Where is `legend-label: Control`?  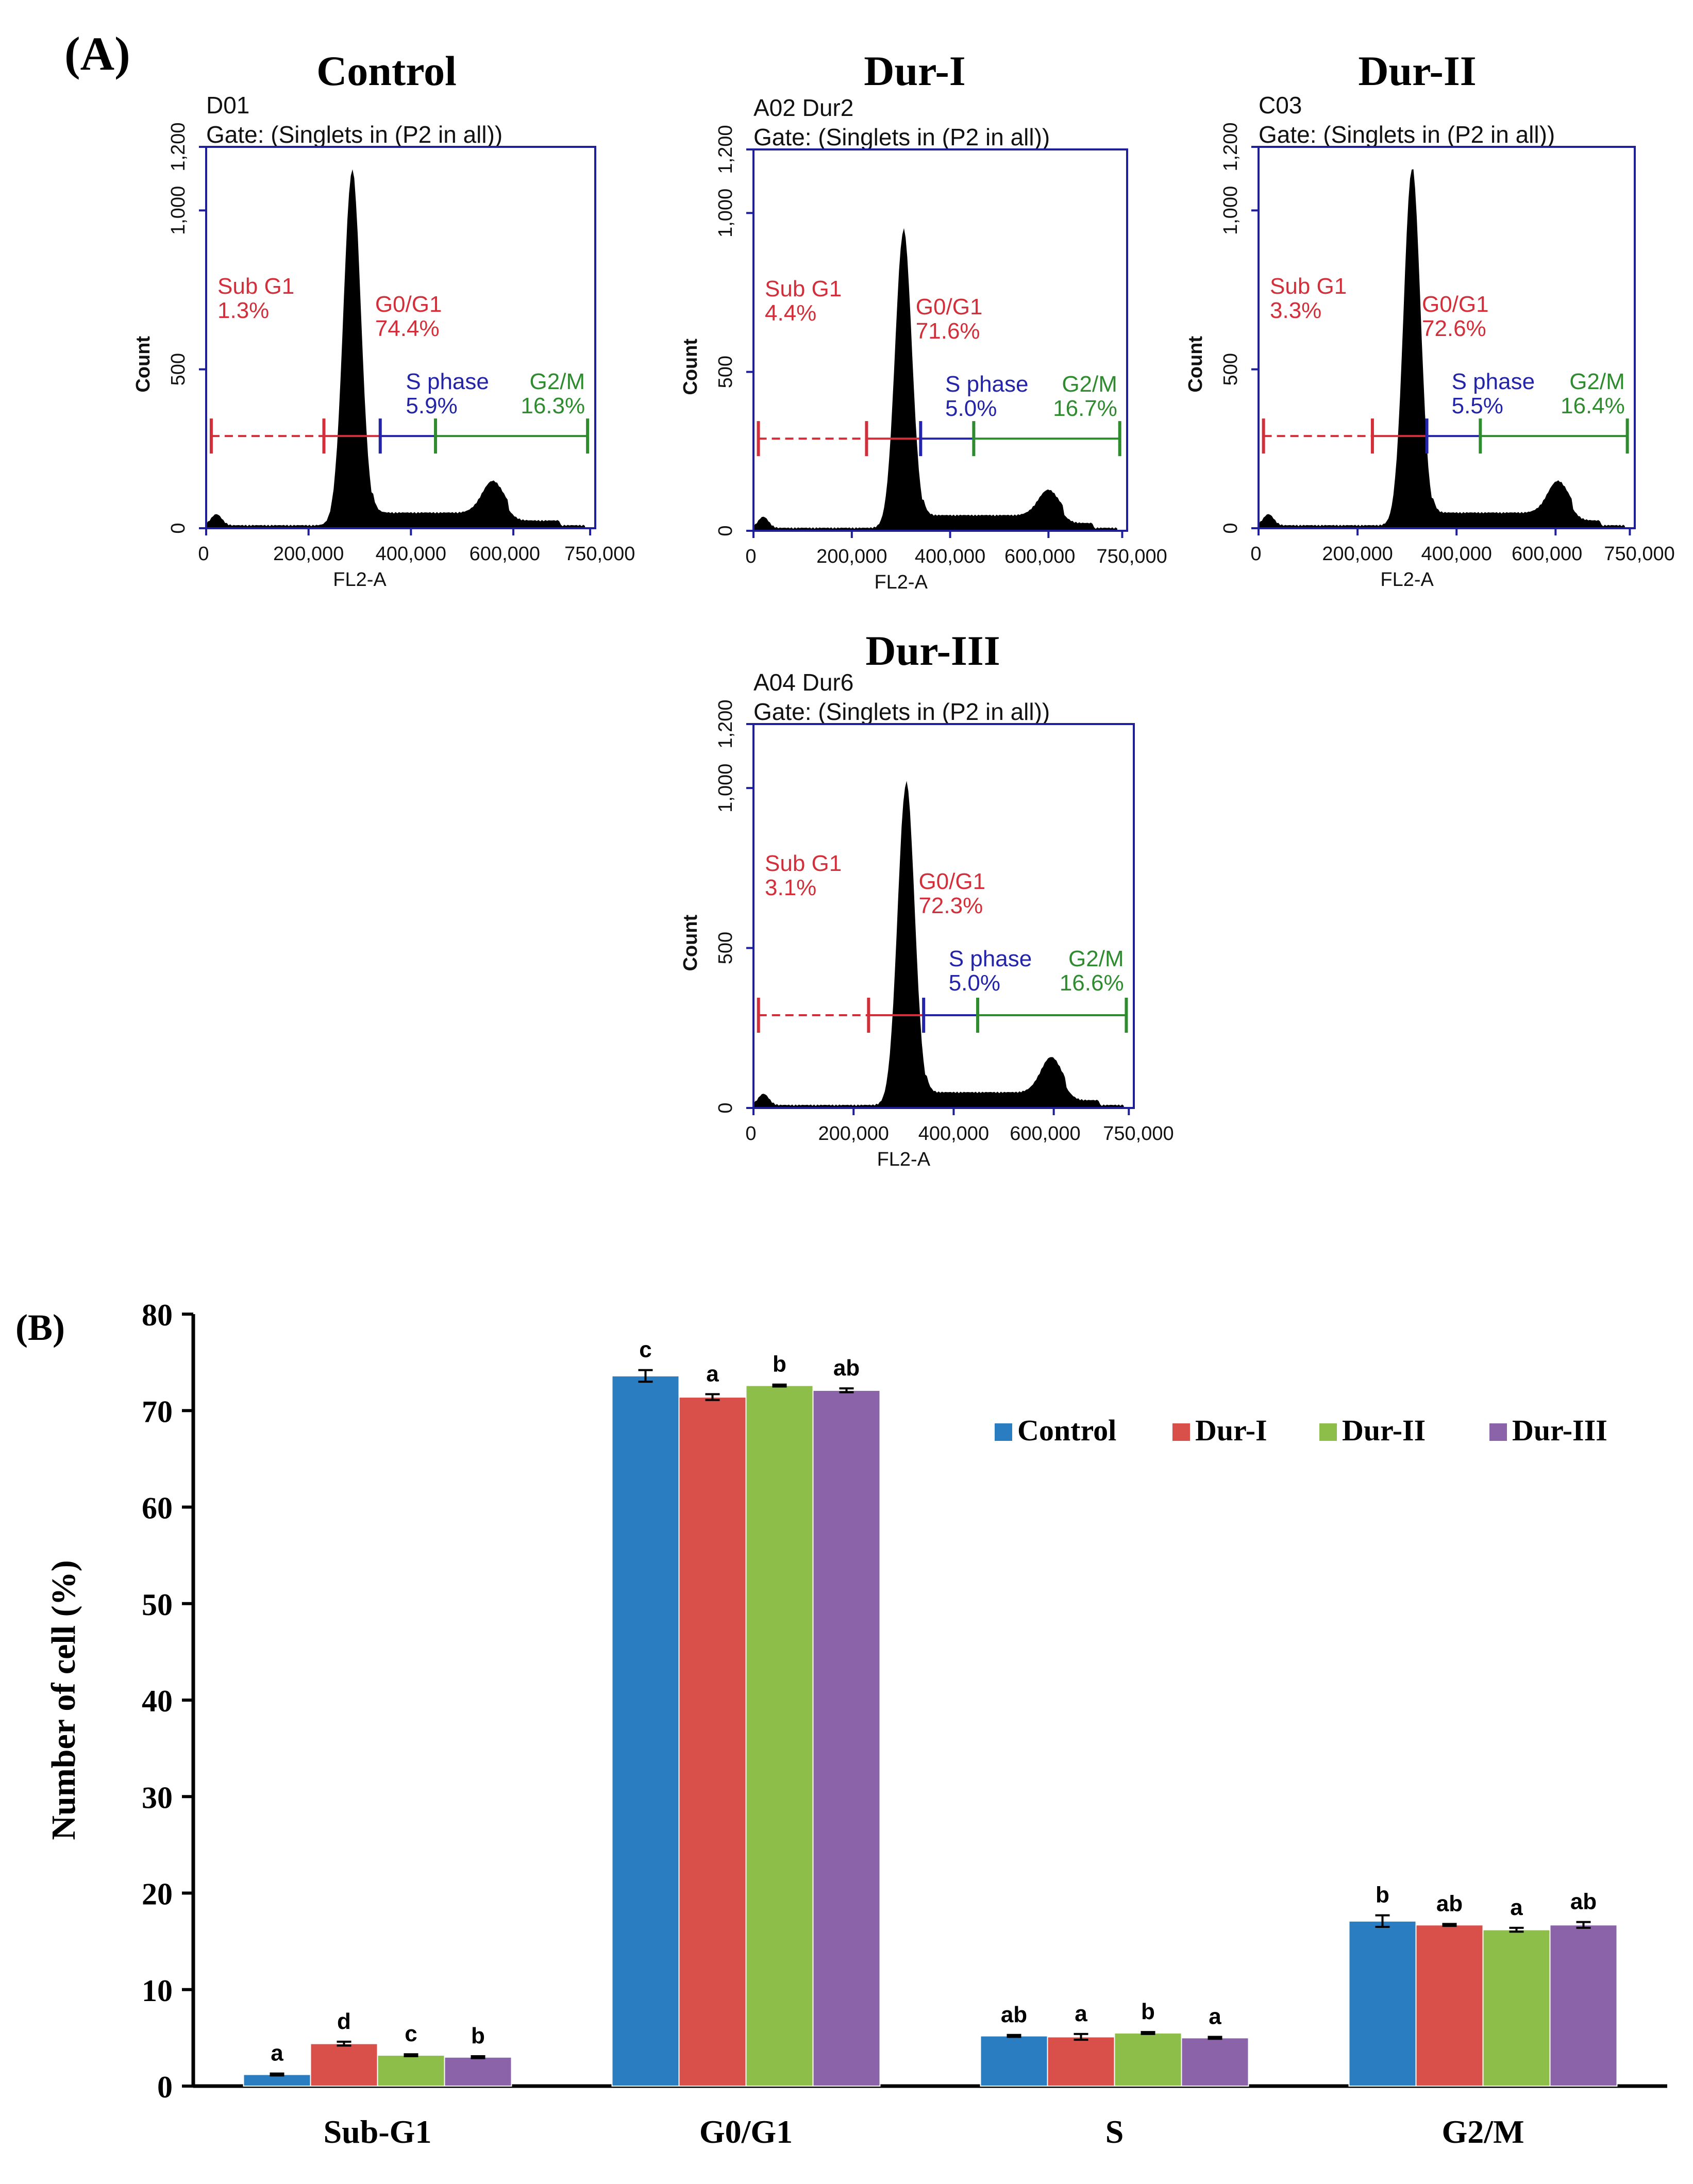 legend-label: Control is located at coordinates (1066, 1430).